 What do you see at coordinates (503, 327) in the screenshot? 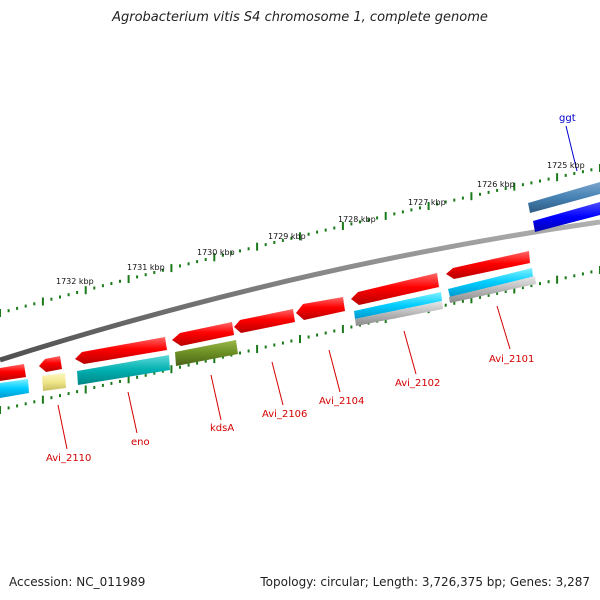
I see `leader-avi2101` at bounding box center [503, 327].